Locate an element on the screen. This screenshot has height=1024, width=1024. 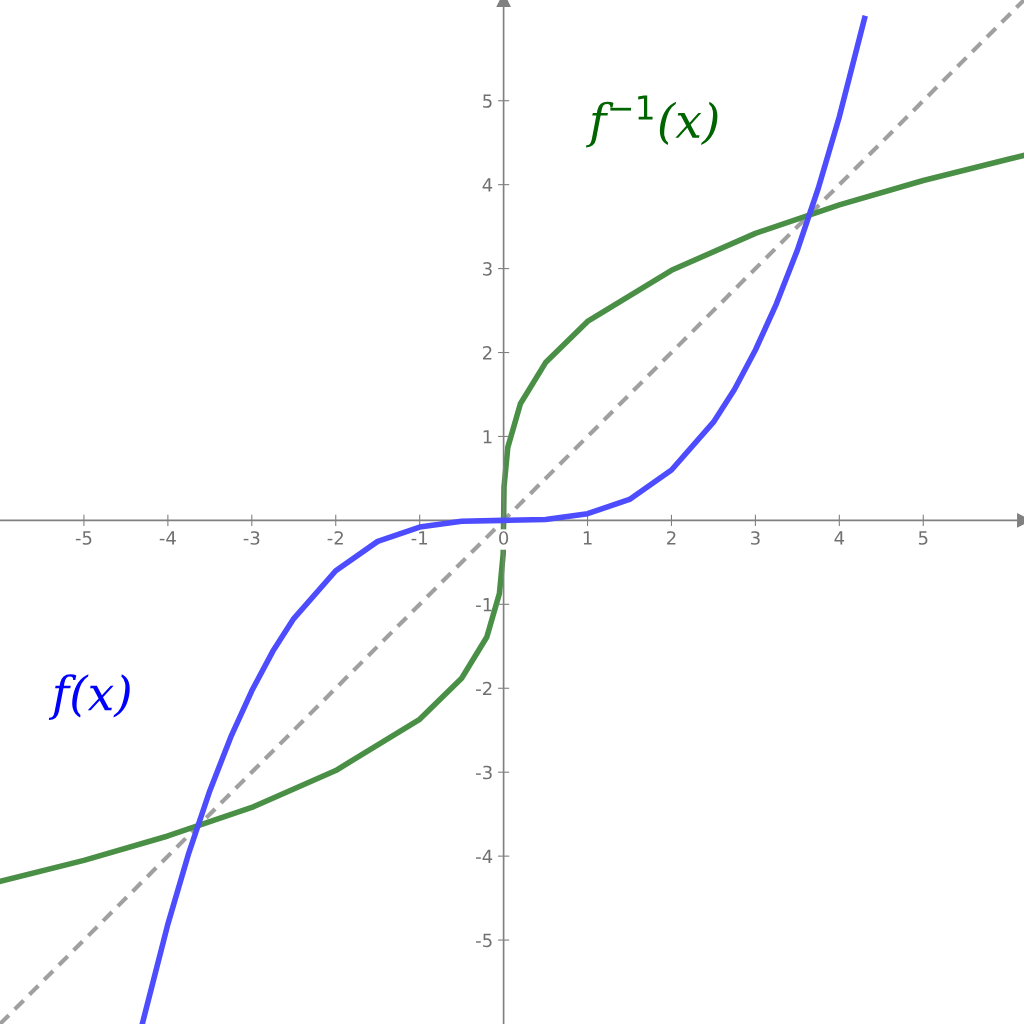
x-tick-label: 5 is located at coordinates (923, 538).